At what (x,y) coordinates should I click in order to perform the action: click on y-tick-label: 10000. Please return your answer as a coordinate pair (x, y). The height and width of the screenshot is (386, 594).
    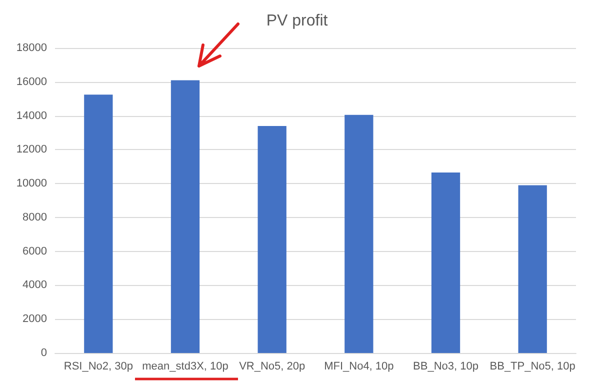
    Looking at the image, I should click on (31, 184).